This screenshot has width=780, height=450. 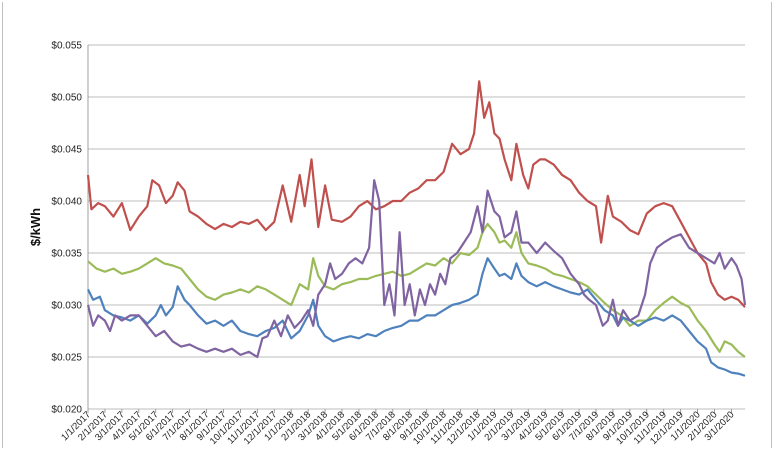 I want to click on y-axis-label: $/kWh, so click(x=35, y=227).